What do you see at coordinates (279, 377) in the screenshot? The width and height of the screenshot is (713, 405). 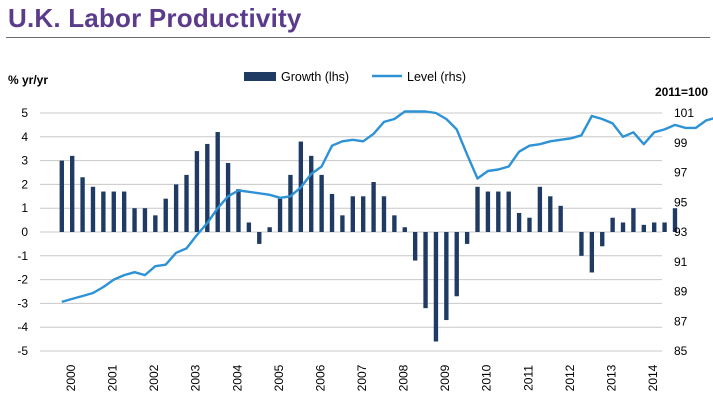 I see `x-tick-label: 2005` at bounding box center [279, 377].